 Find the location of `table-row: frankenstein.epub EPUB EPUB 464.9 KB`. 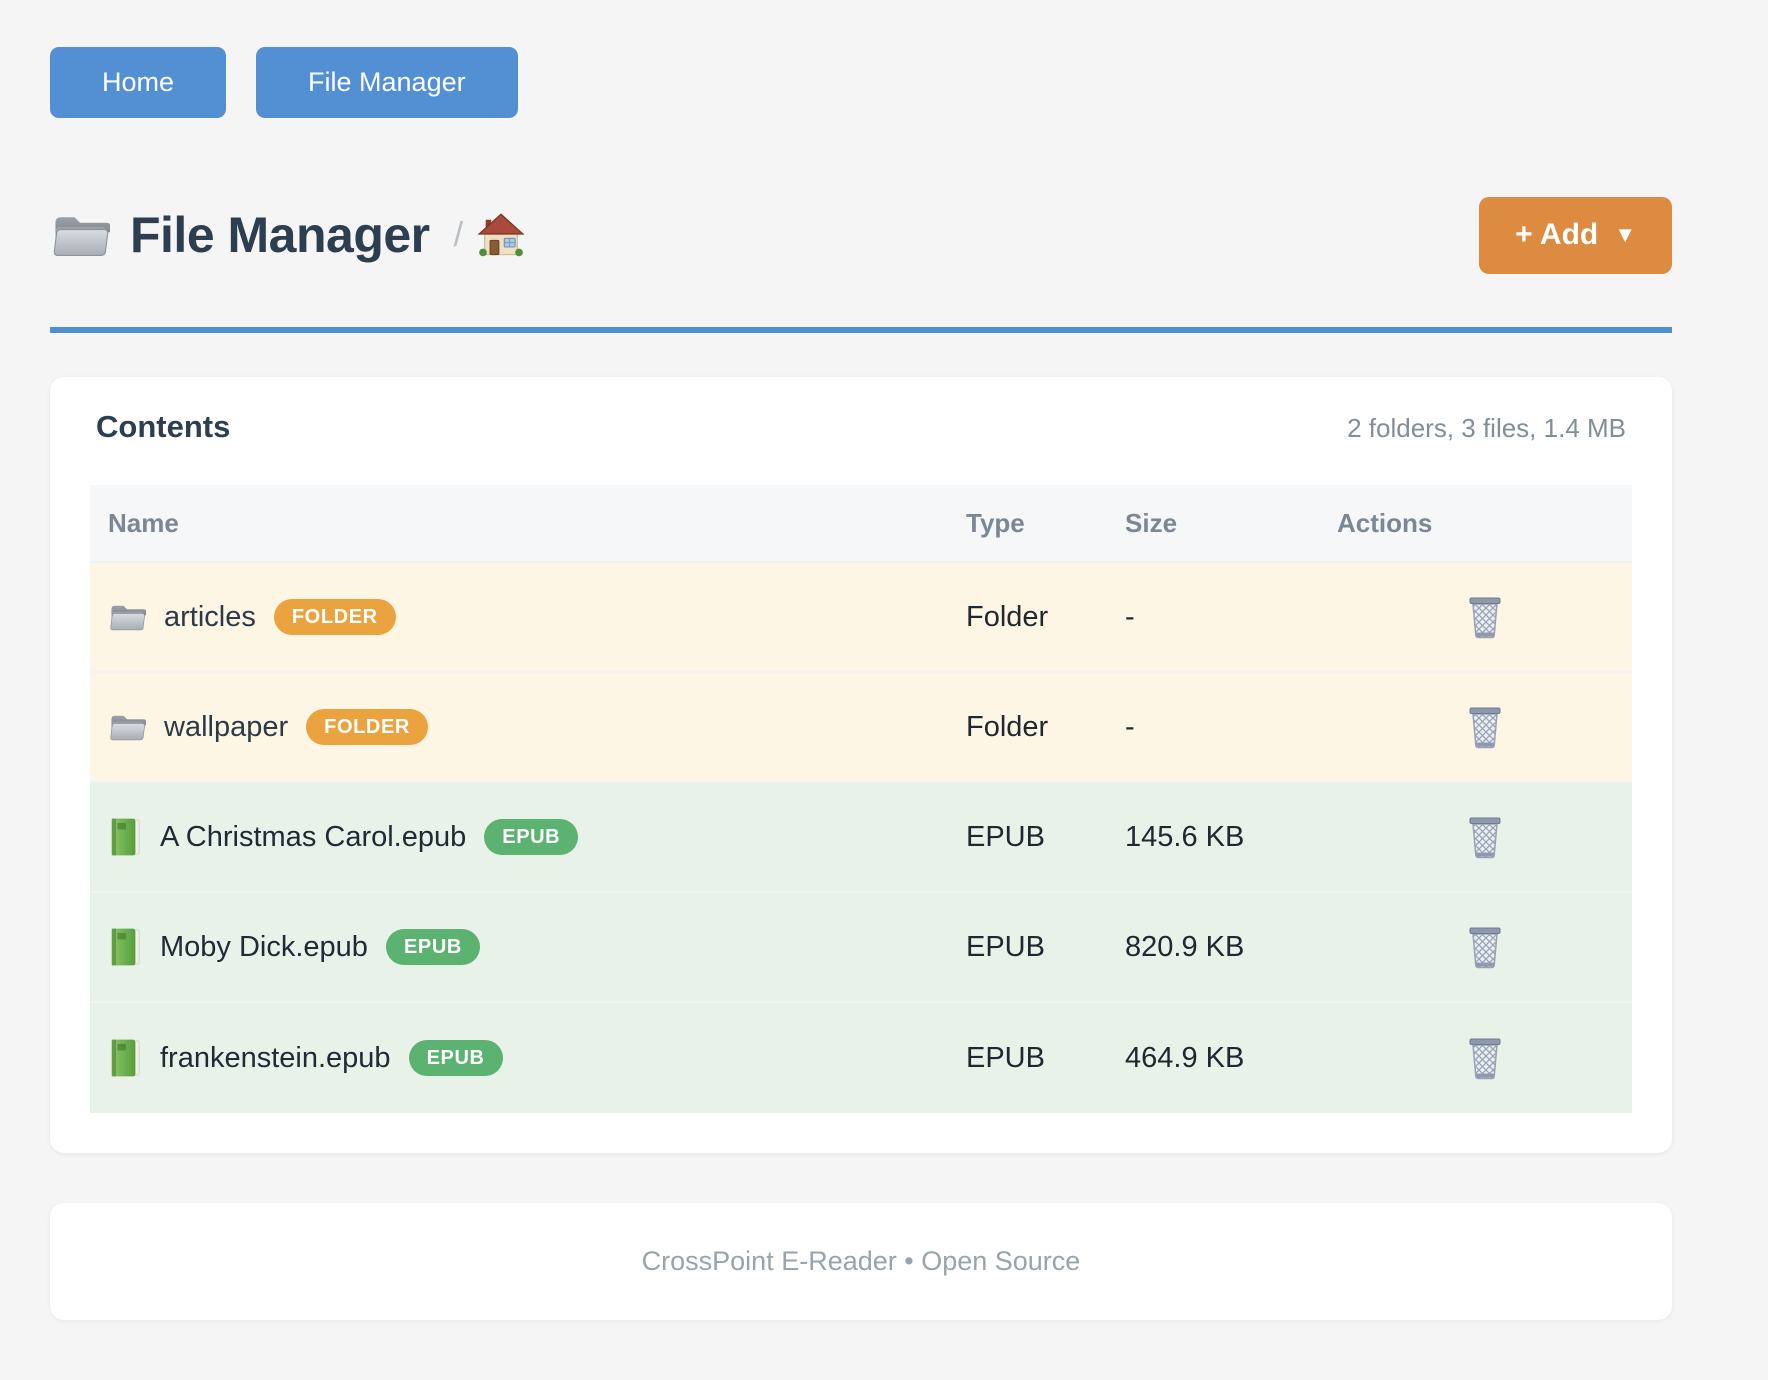

table-row: frankenstein.epub EPUB EPUB 464.9 KB is located at coordinates (861, 1058).